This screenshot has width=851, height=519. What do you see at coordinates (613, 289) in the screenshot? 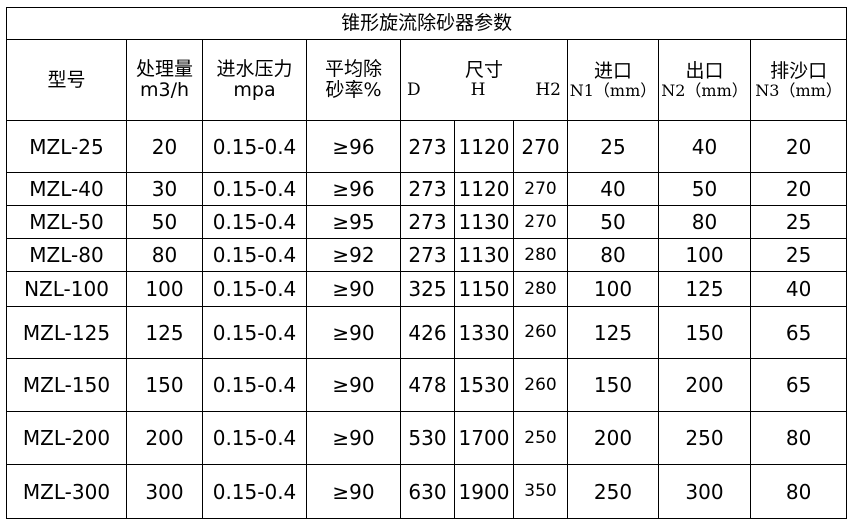
I see `cell-inlet: 100` at bounding box center [613, 289].